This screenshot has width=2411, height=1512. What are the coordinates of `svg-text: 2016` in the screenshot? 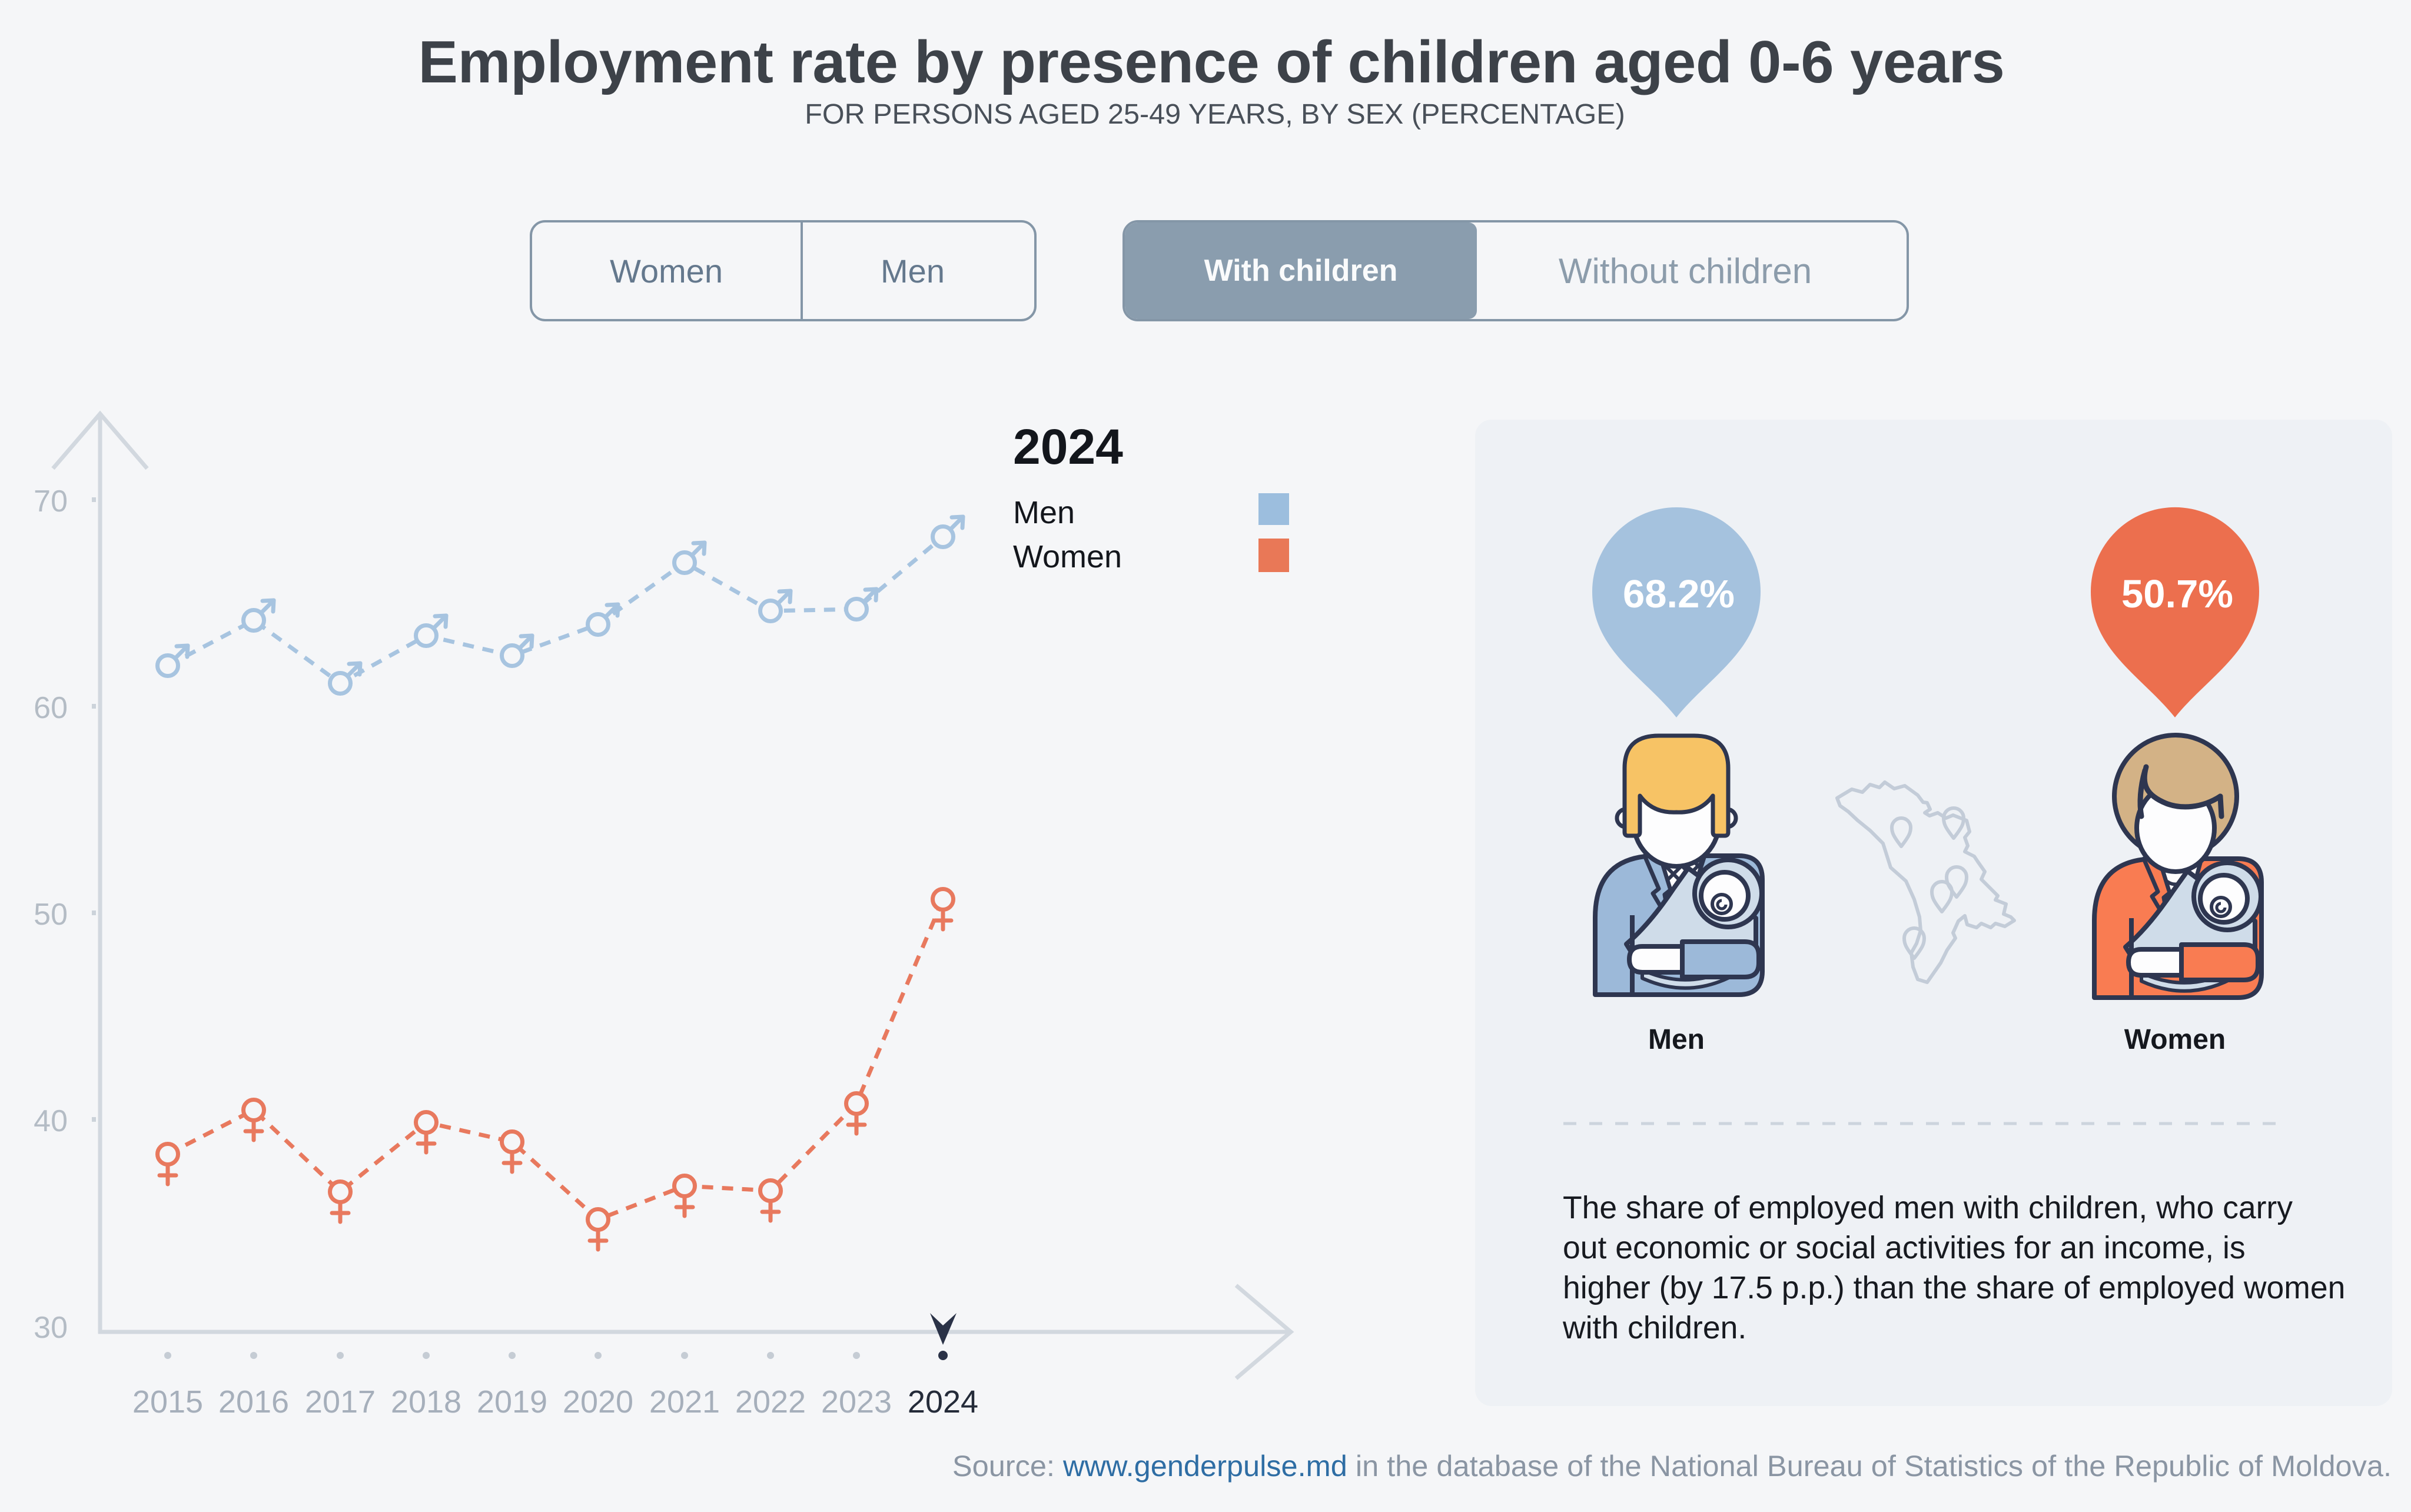 It's located at (253, 1402).